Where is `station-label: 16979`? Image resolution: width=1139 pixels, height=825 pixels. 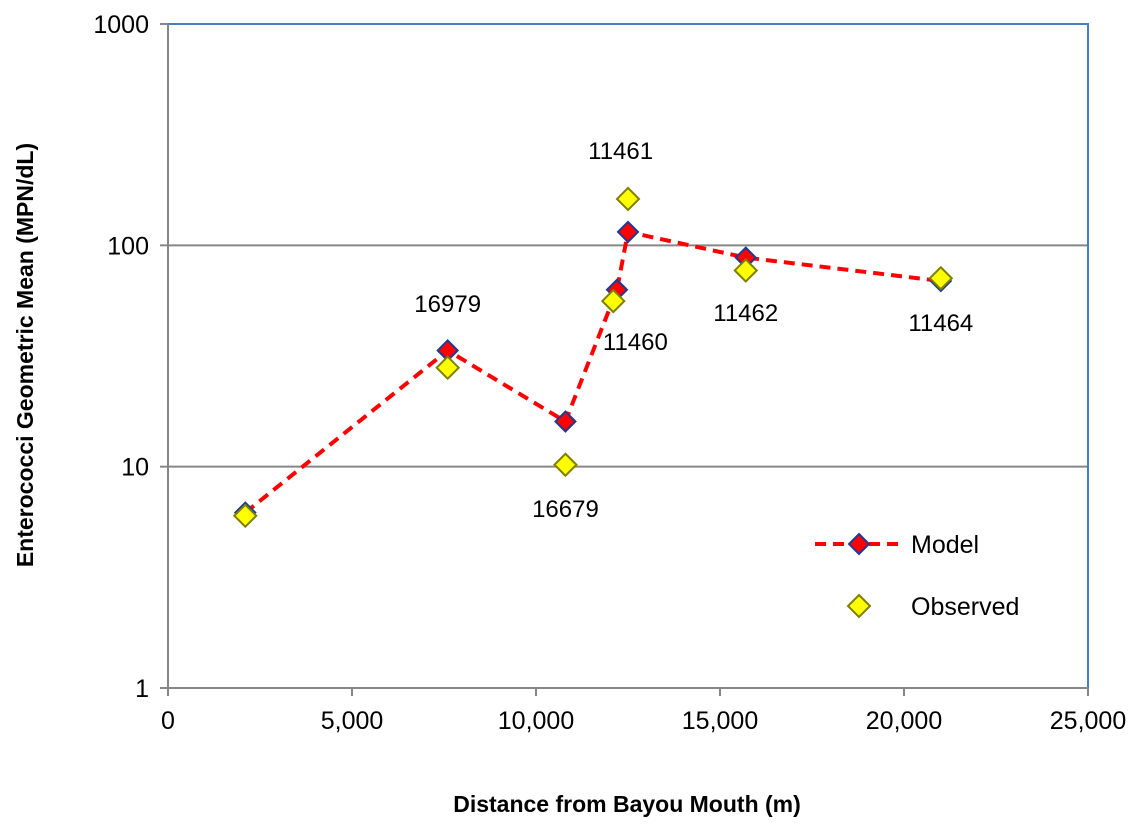 station-label: 16979 is located at coordinates (447, 304).